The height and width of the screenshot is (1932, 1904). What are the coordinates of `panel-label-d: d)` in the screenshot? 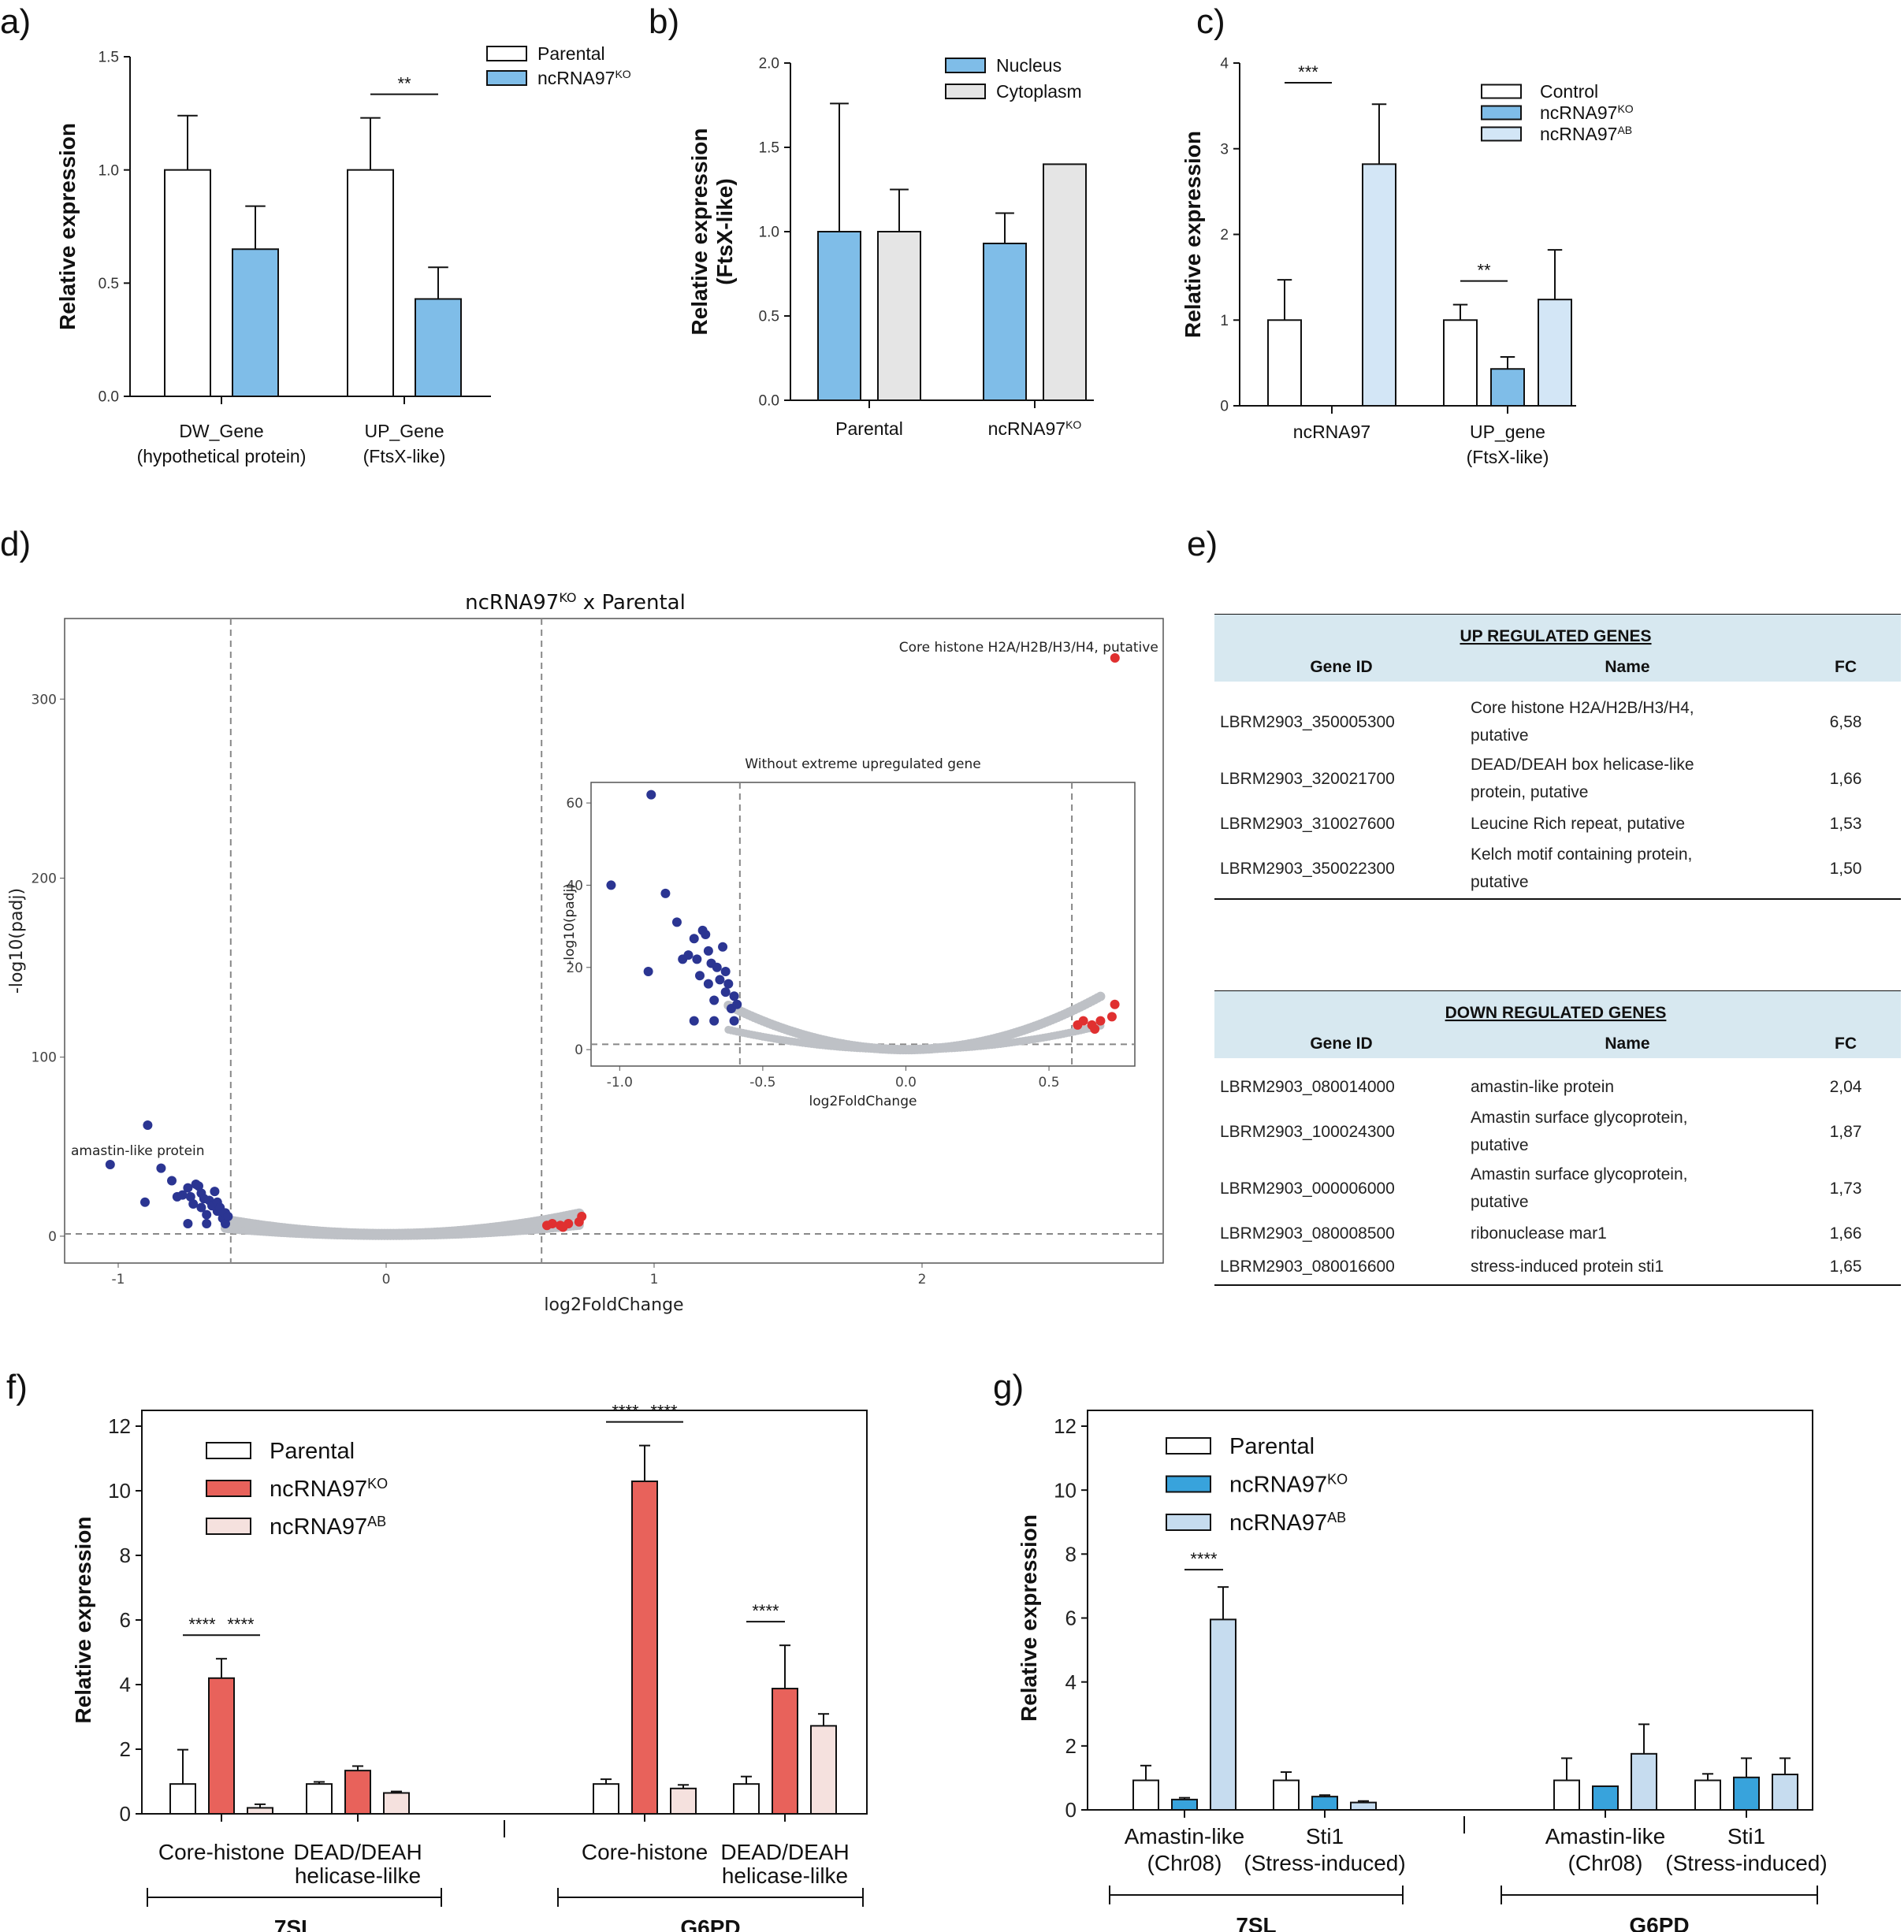 It's located at (15, 544).